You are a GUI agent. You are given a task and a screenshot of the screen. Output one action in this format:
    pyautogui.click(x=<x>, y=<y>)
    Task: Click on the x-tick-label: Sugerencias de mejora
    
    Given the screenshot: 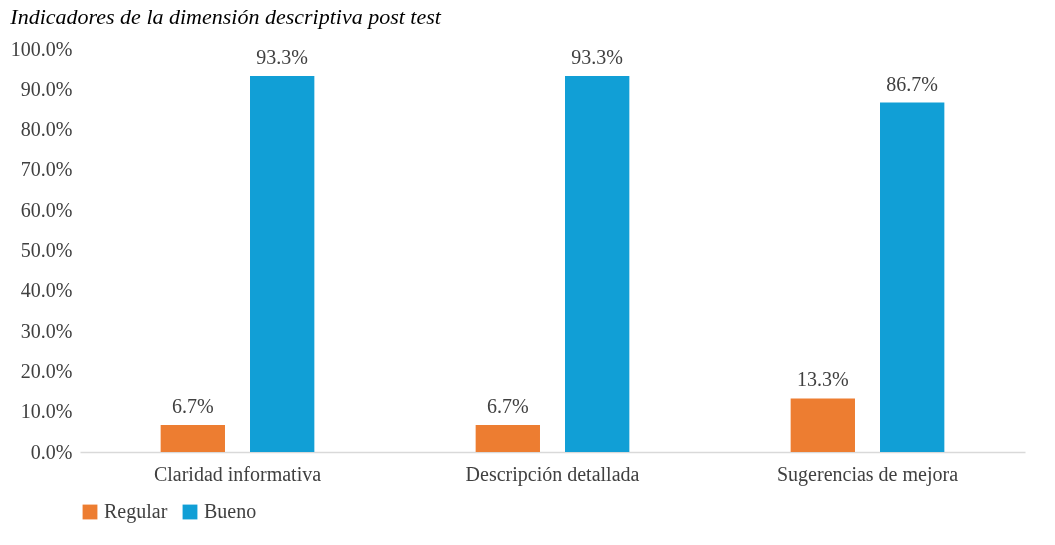 What is the action you would take?
    pyautogui.click(x=867, y=474)
    